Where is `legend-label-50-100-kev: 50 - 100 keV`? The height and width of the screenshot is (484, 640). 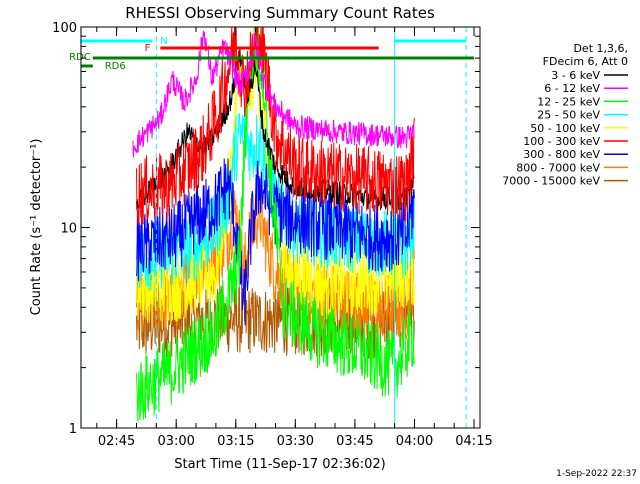 legend-label-50-100-kev: 50 - 100 keV is located at coordinates (565, 128).